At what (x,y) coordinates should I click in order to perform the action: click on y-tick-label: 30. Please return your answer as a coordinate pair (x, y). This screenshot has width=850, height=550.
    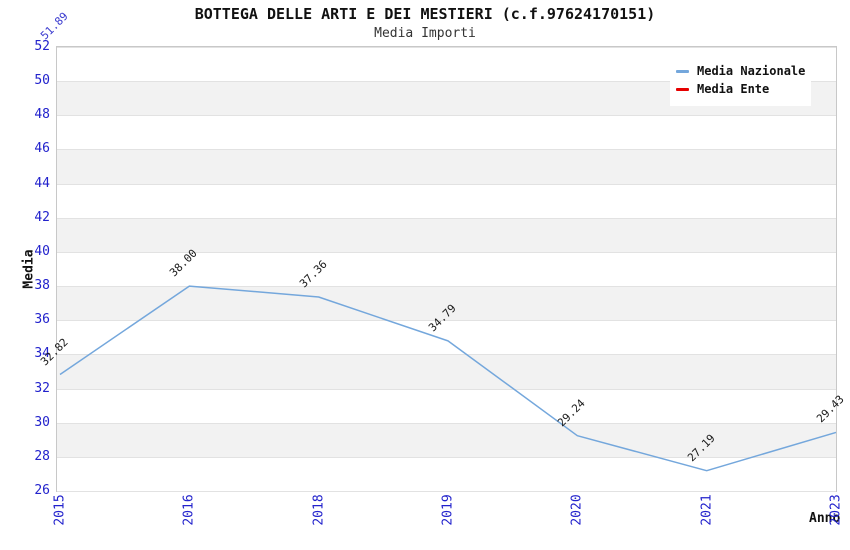
    Looking at the image, I should click on (42, 422).